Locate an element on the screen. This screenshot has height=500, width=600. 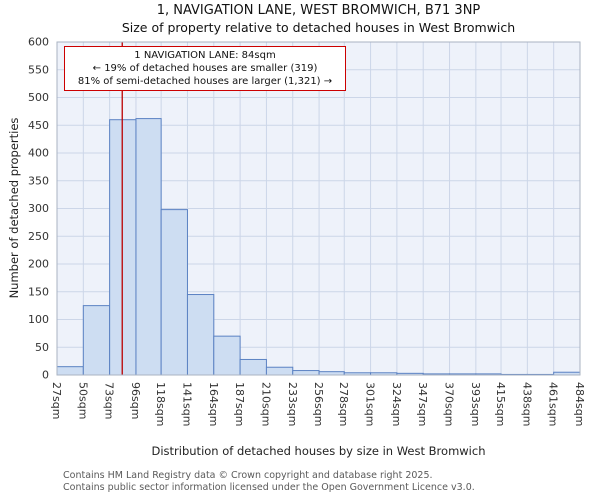
x-tick-label: 370sqm is located at coordinates (449, 404).